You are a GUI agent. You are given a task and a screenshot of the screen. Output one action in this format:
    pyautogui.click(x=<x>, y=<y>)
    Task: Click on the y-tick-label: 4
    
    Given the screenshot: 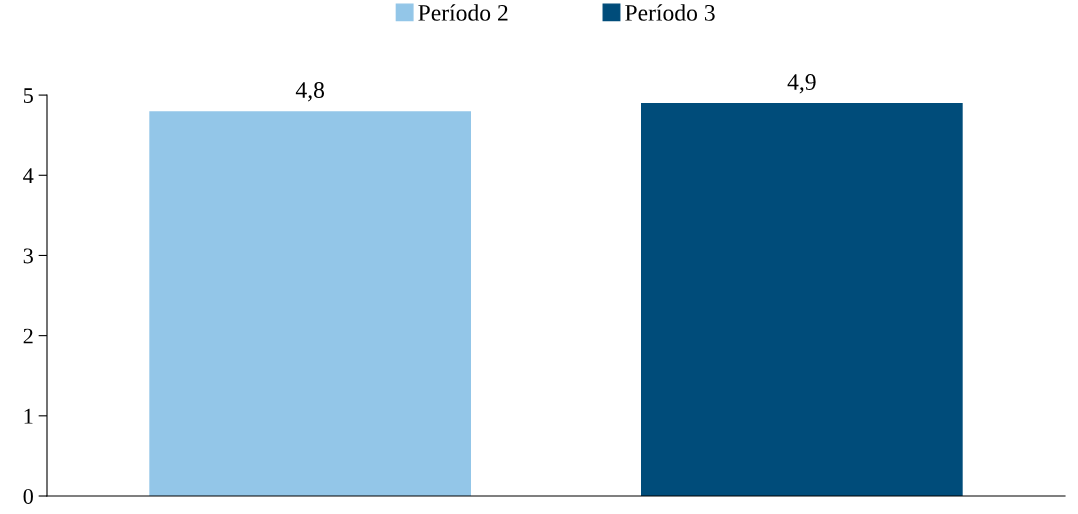 What is the action you would take?
    pyautogui.click(x=28, y=175)
    